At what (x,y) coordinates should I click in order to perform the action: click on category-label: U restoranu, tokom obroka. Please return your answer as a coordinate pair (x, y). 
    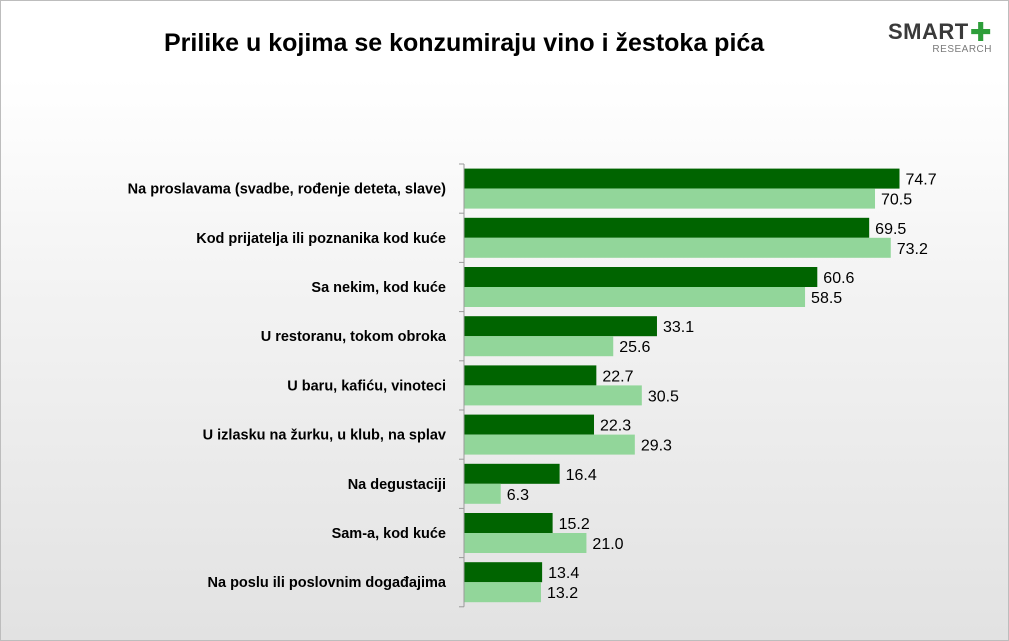
    Looking at the image, I should click on (354, 337).